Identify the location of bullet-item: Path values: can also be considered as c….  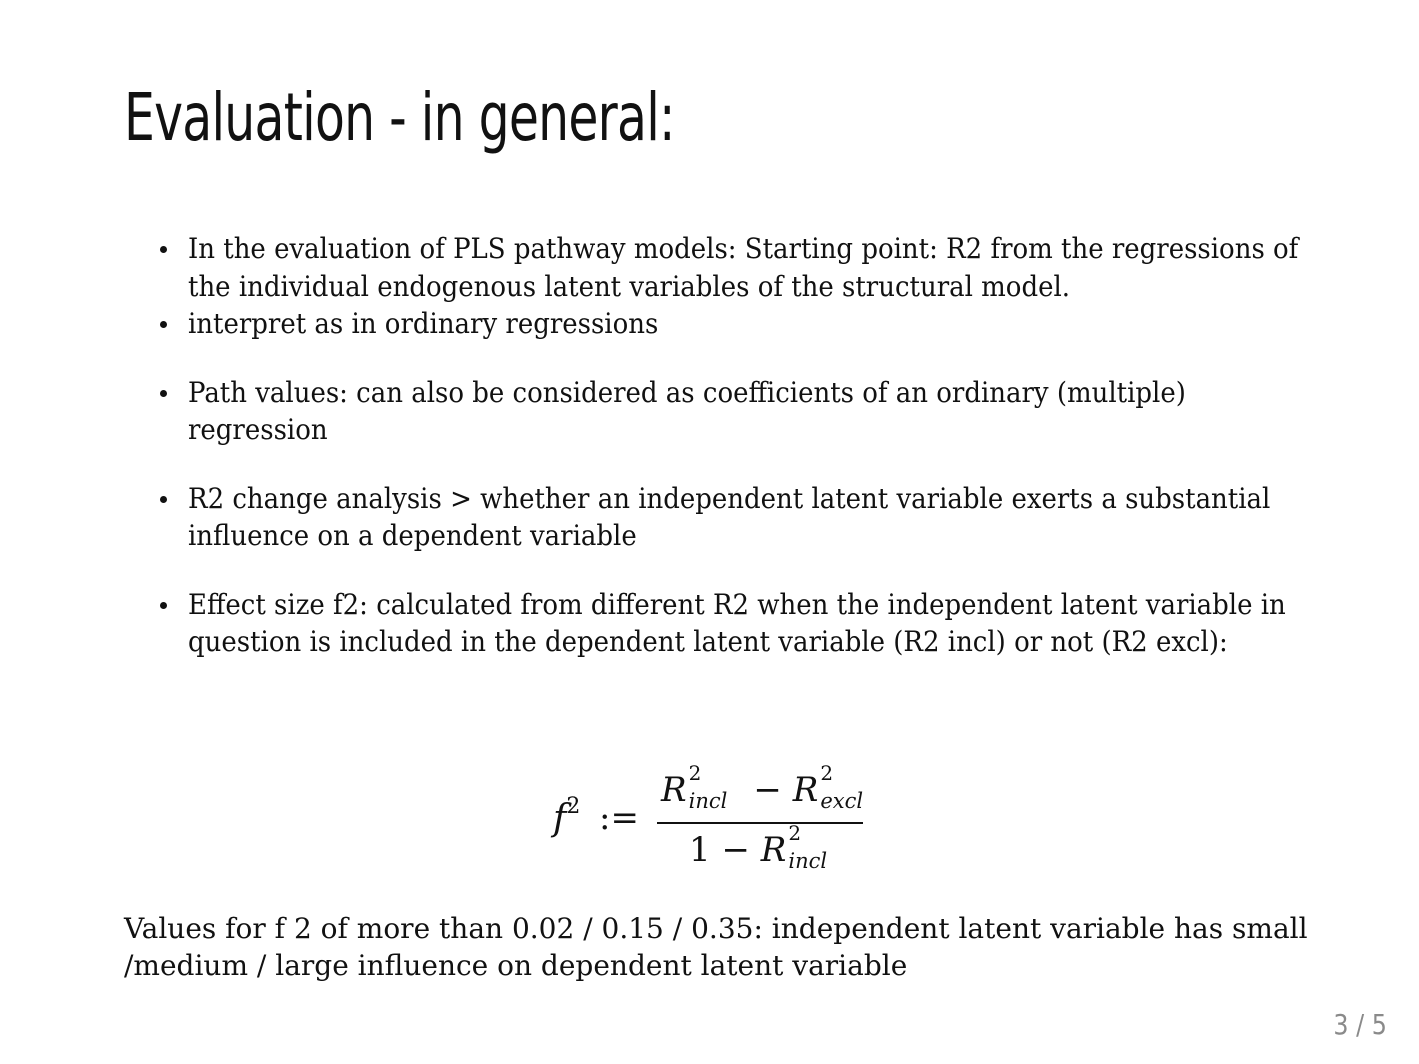
(732, 411).